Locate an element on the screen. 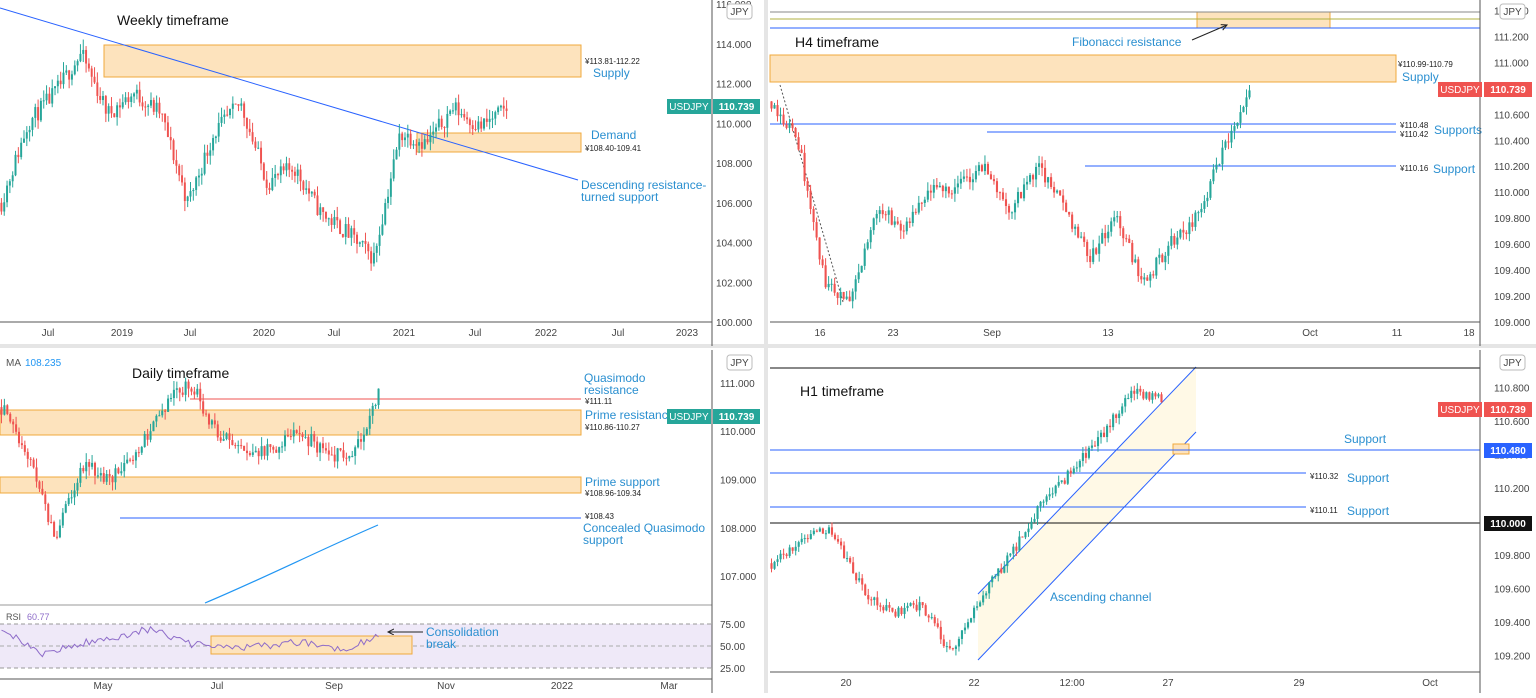 Image resolution: width=1536 pixels, height=698 pixels. h4-x-tick: Sep is located at coordinates (992, 333).